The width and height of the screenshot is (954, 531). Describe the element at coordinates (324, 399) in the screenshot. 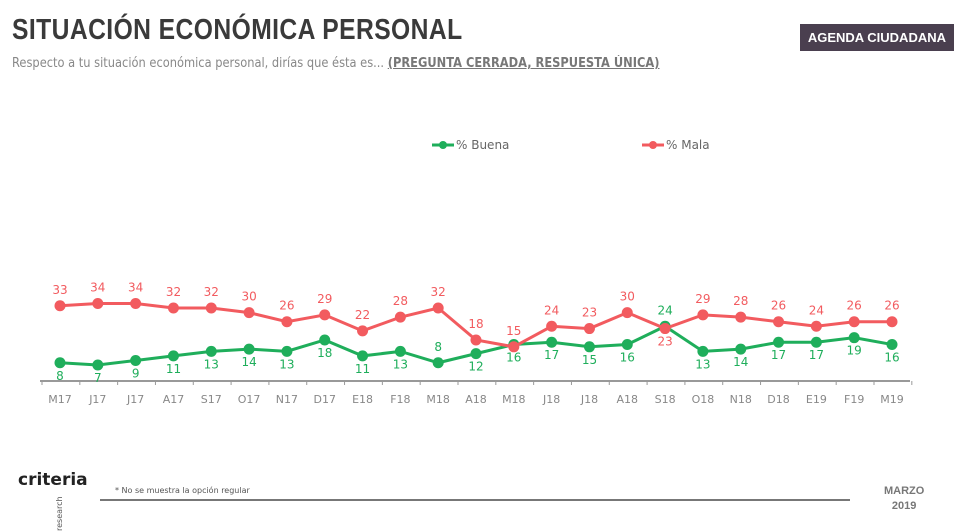

I see `x-tick-label: D17` at that location.